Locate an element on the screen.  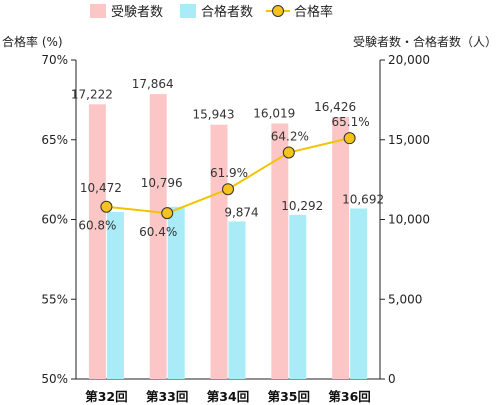
passers-value-label: 10,472 is located at coordinates (101, 188).